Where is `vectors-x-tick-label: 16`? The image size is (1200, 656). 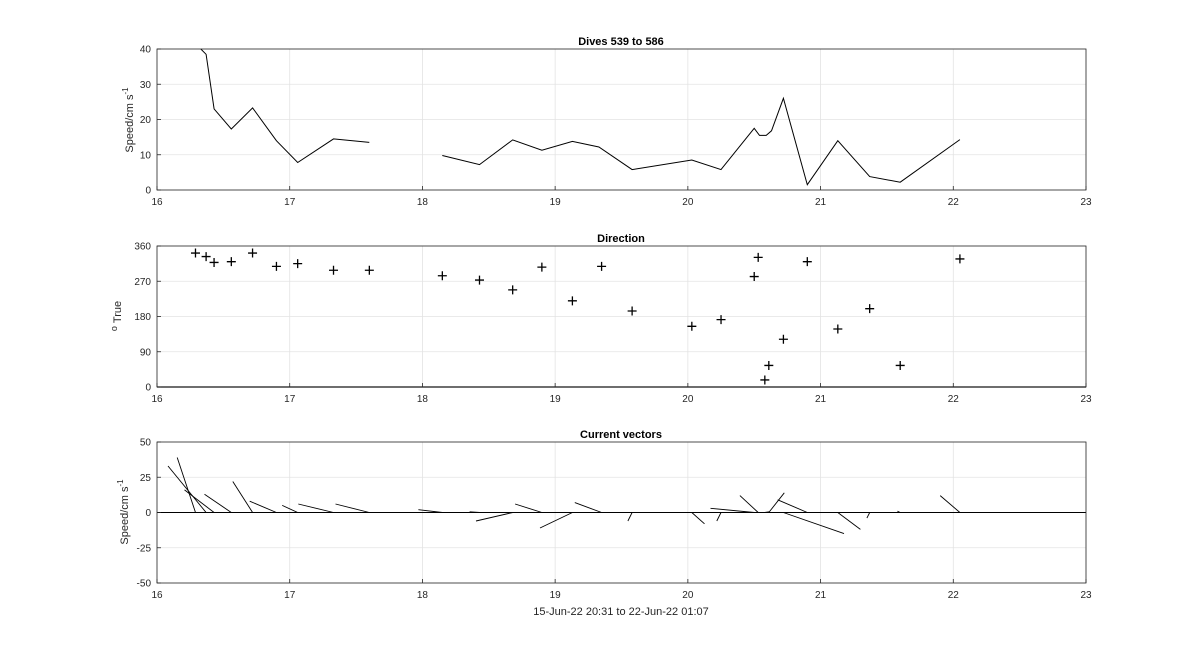
vectors-x-tick-label: 16 is located at coordinates (157, 595).